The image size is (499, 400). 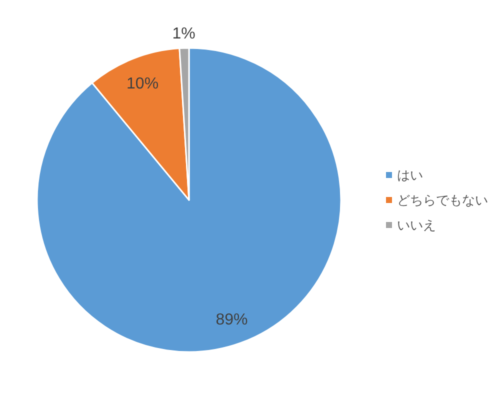 I want to click on legend: はい どちらでもない いいえ, so click(x=437, y=200).